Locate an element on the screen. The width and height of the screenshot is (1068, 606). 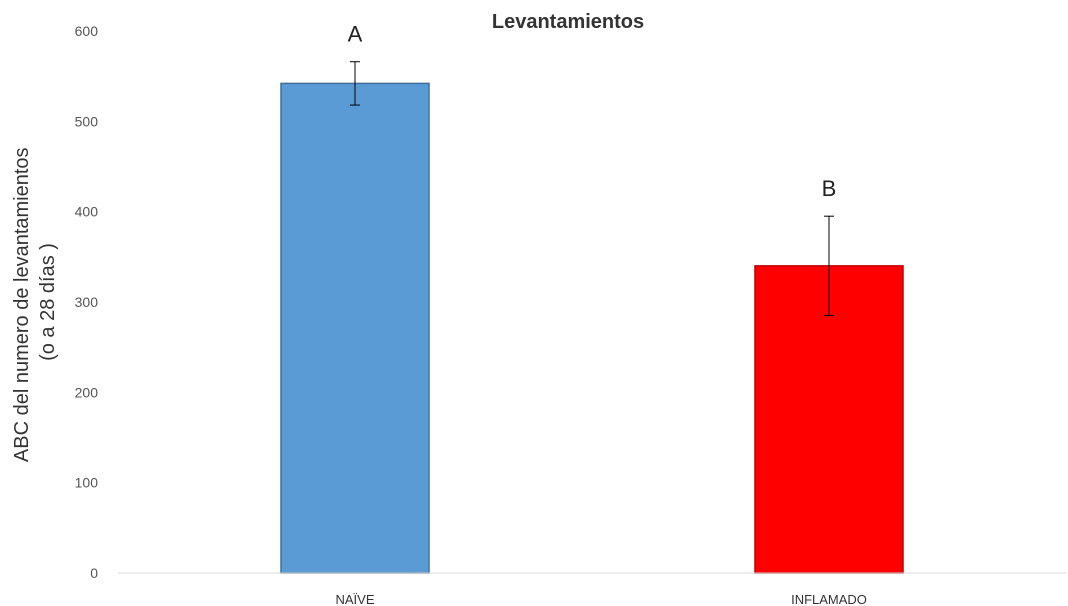
significance-label: B is located at coordinates (829, 188).